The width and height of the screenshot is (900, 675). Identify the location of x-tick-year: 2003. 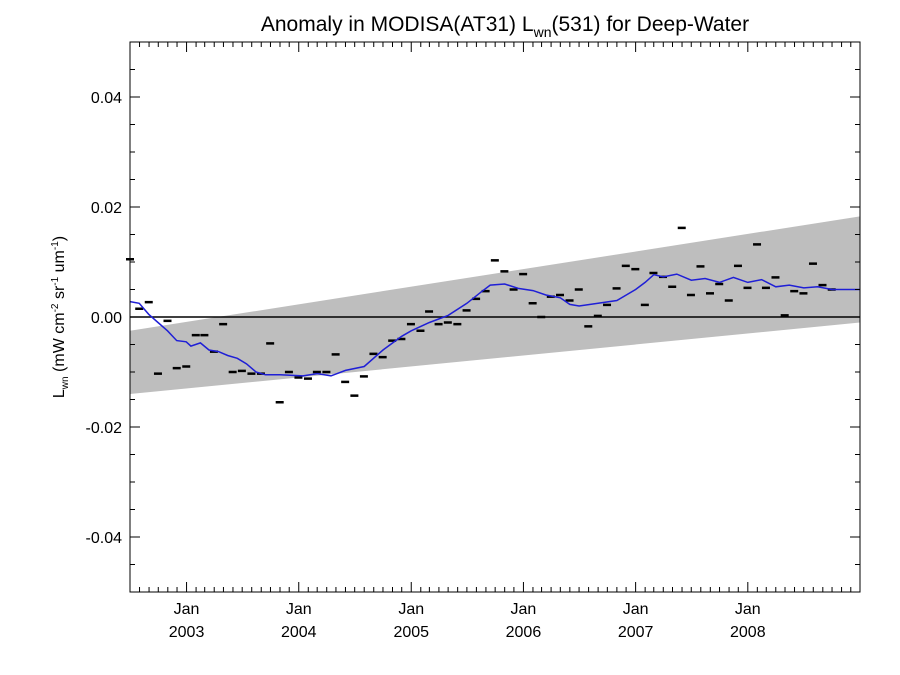
(187, 632).